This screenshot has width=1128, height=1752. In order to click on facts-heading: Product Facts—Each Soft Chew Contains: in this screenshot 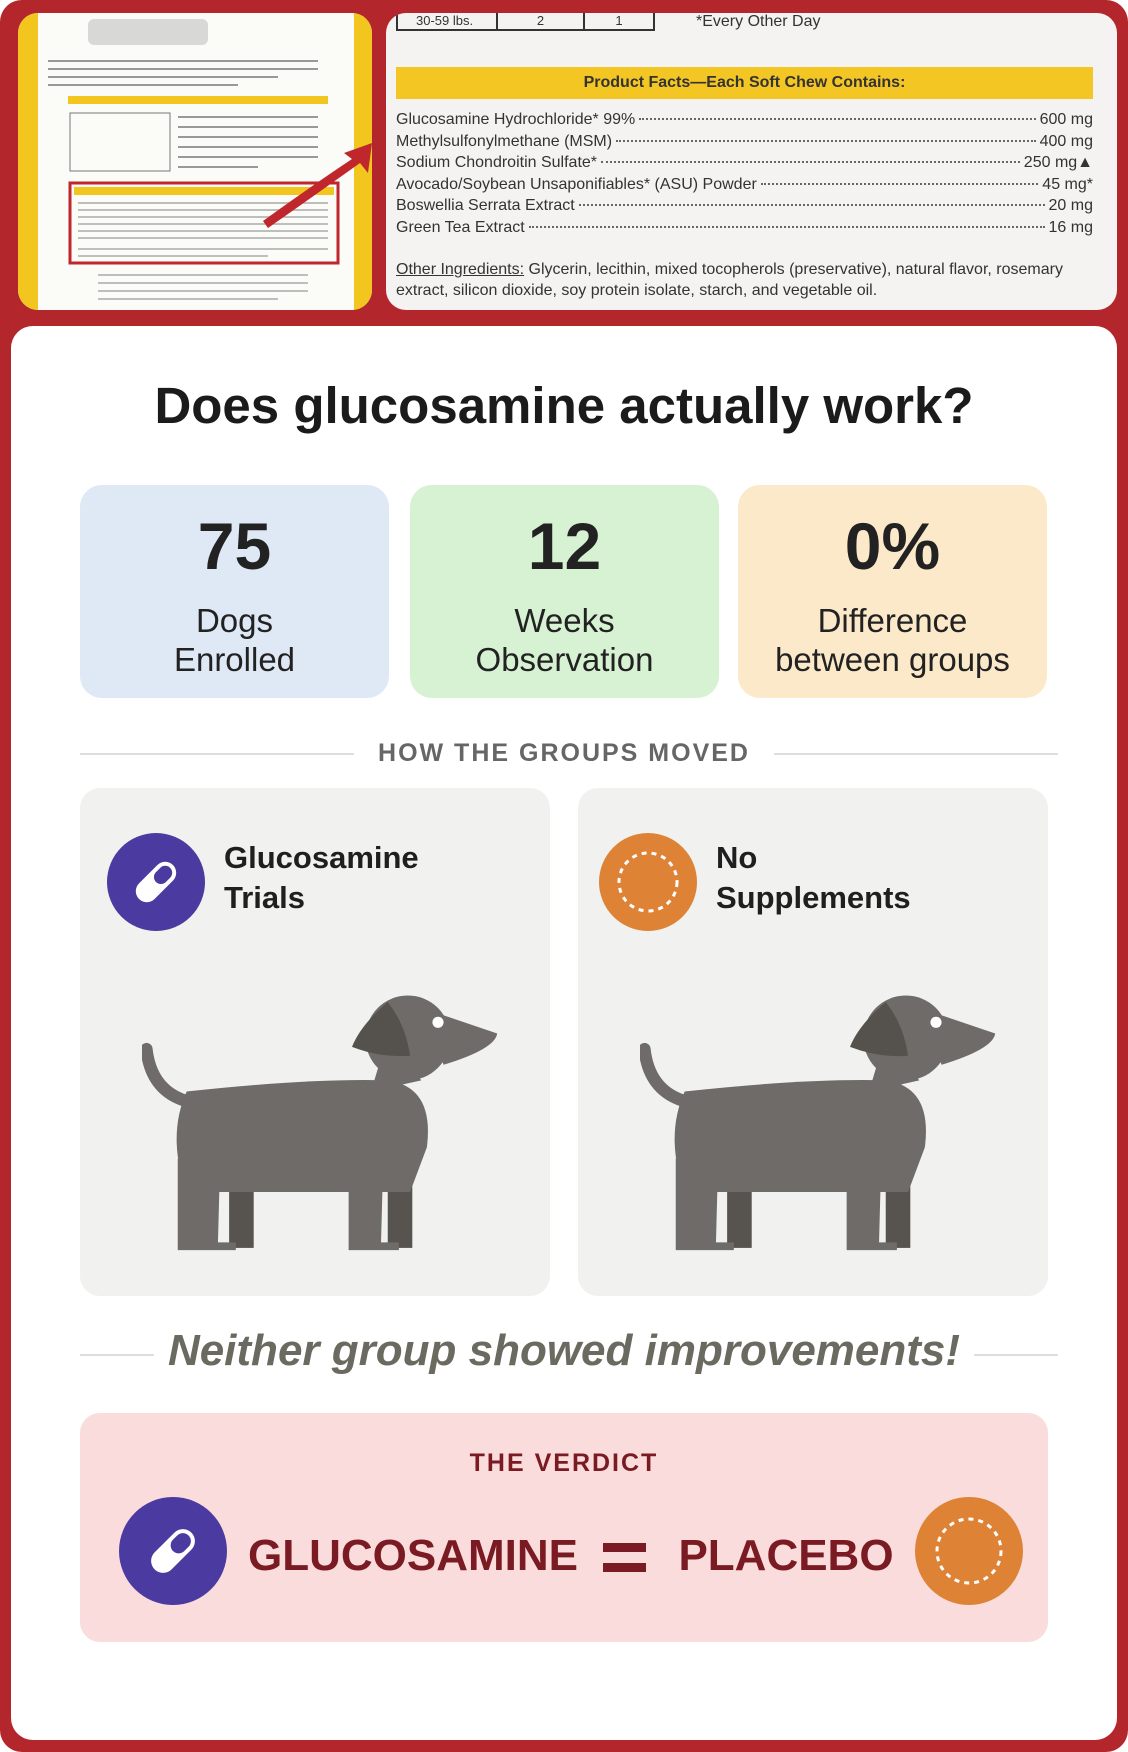, I will do `click(744, 83)`.